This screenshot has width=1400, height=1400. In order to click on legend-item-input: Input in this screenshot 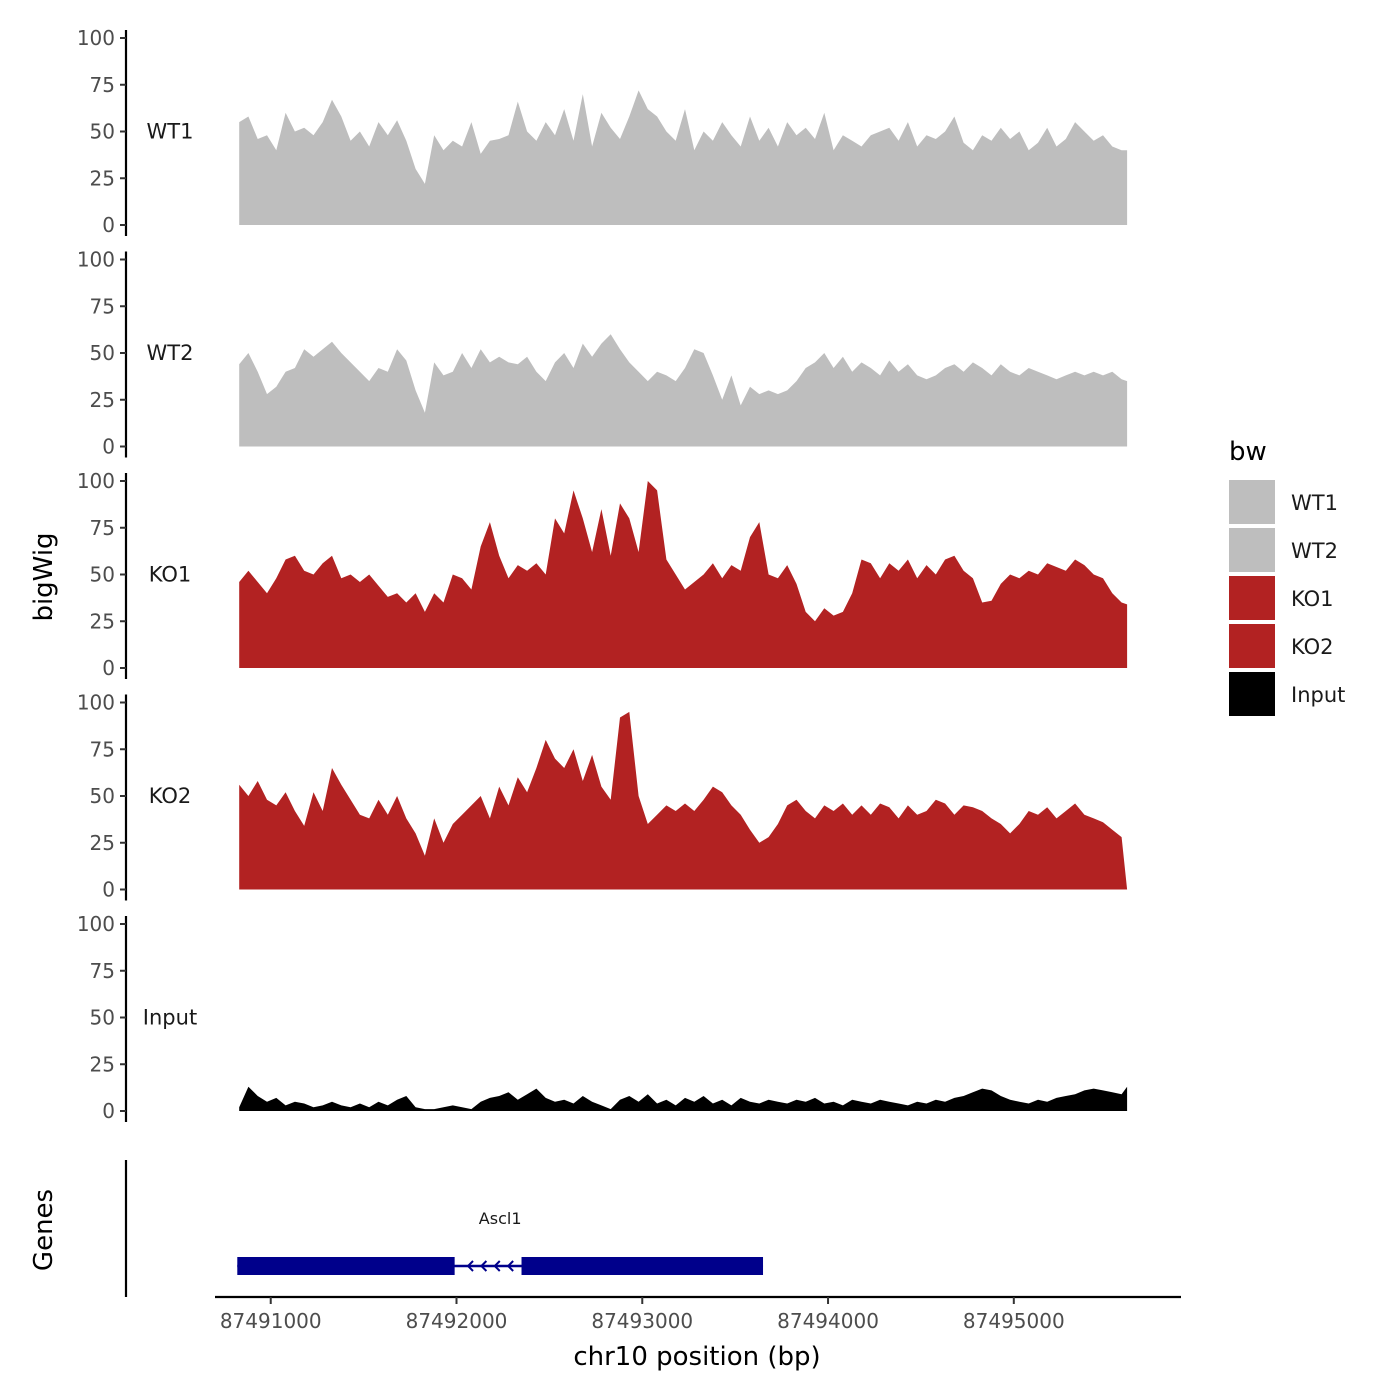, I will do `click(1287, 694)`.